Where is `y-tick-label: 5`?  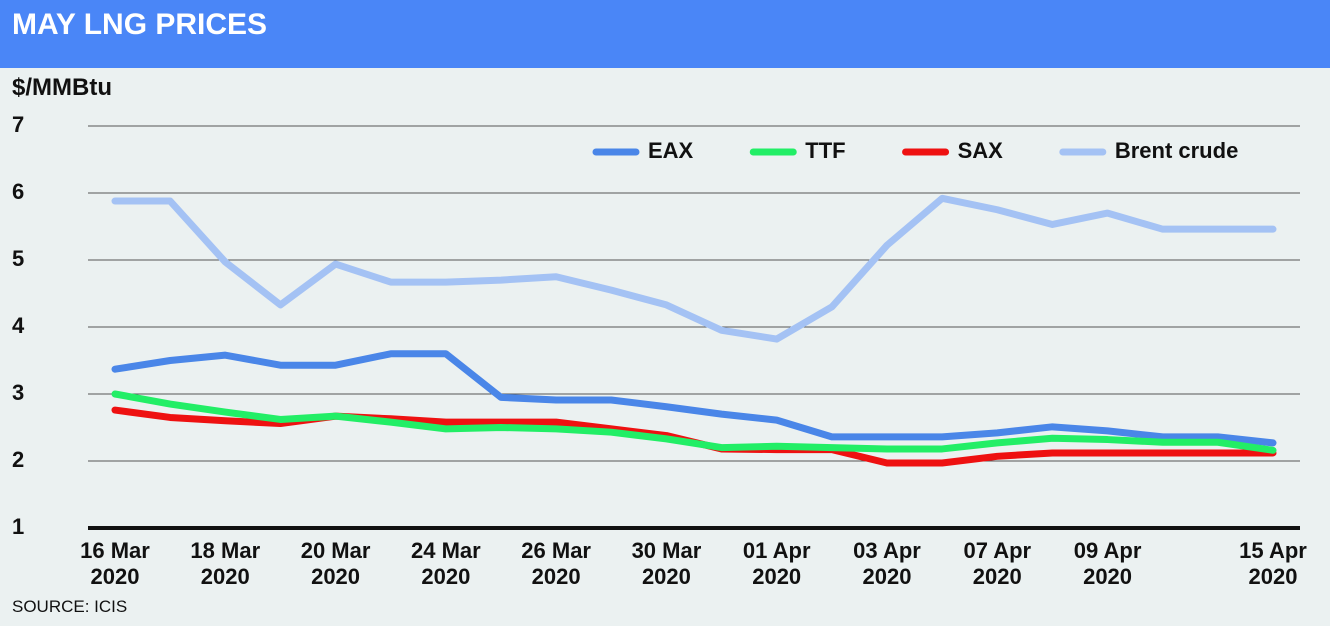
y-tick-label: 5 is located at coordinates (18, 258).